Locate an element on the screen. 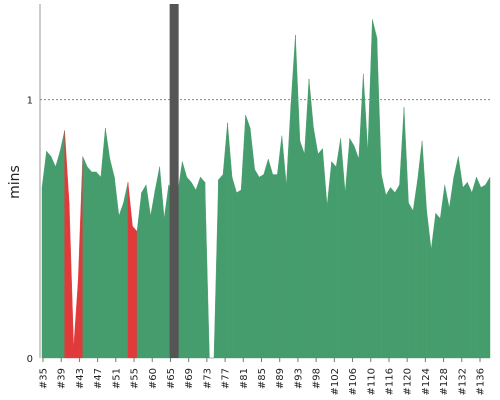  y-tick-label: 1 is located at coordinates (30, 101).